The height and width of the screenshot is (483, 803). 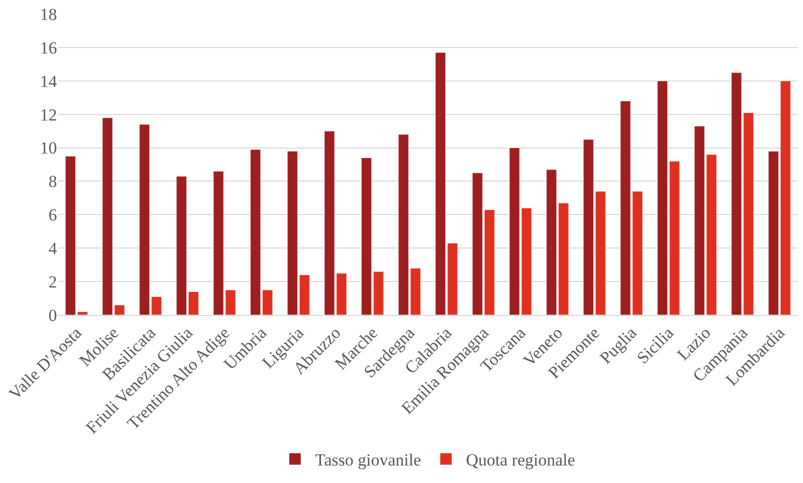 What do you see at coordinates (48, 48) in the screenshot?
I see `y-tick-label: 16` at bounding box center [48, 48].